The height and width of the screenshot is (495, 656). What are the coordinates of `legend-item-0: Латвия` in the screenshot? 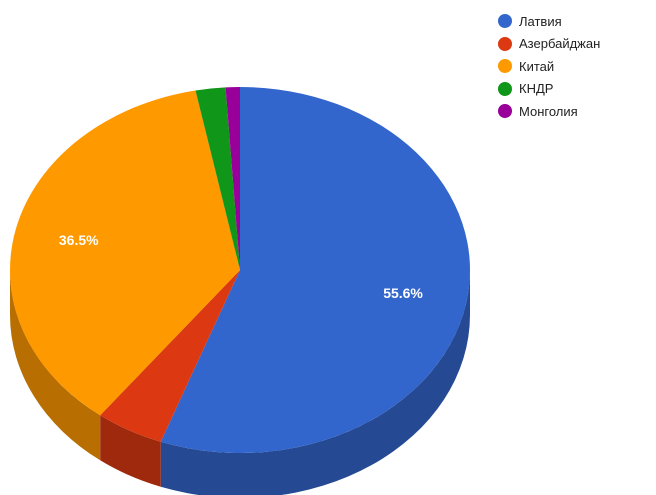 It's located at (549, 21).